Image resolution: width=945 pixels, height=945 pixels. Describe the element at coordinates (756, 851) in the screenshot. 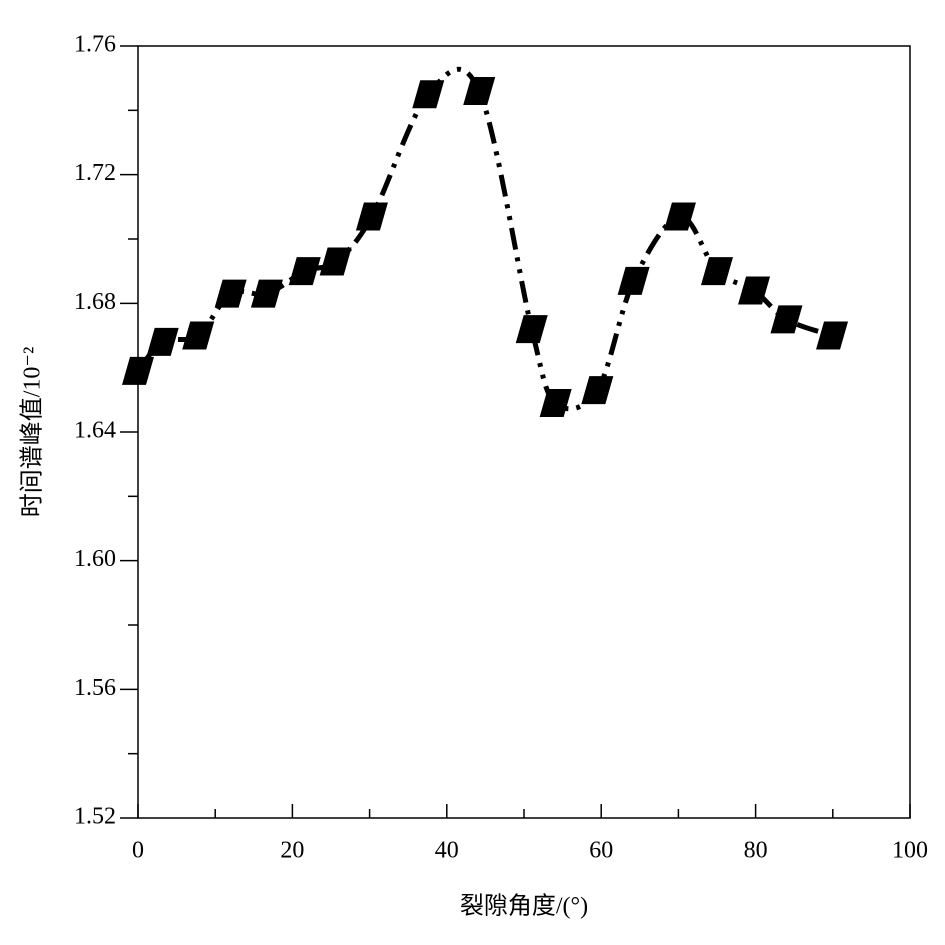

I see `x-tick-label: 80` at that location.